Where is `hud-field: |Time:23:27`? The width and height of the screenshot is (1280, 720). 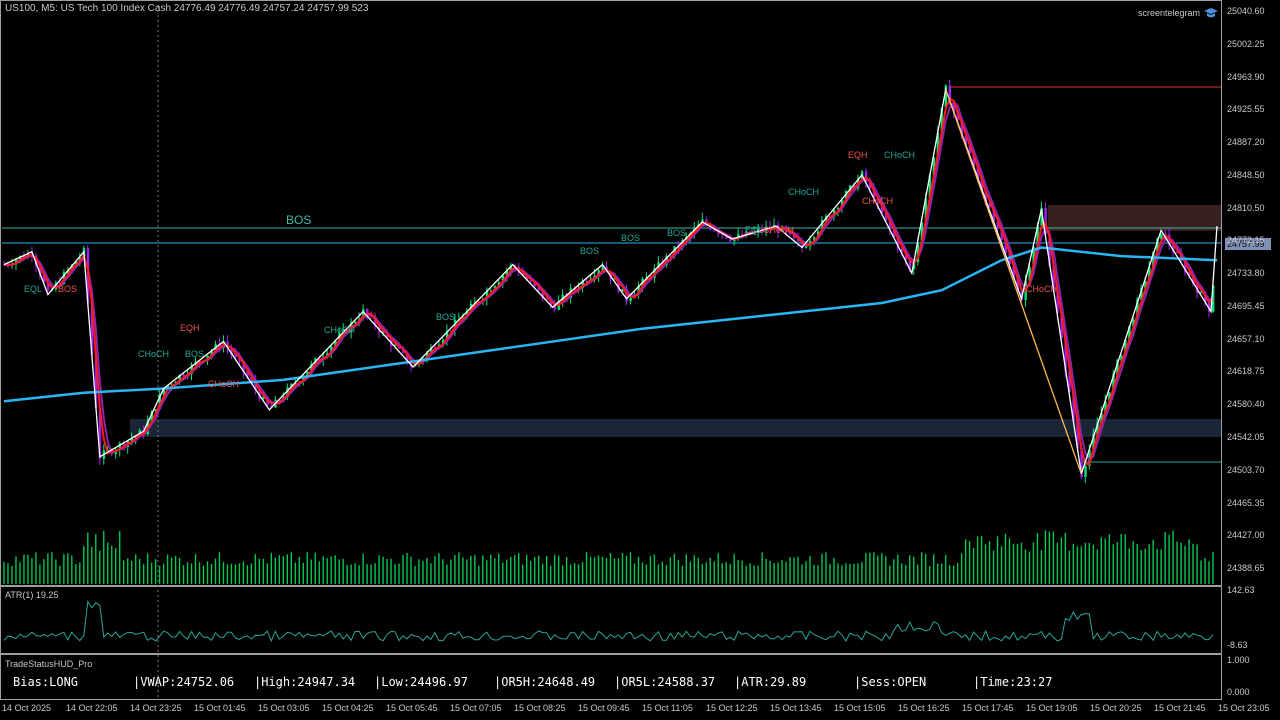 hud-field: |Time:23:27 is located at coordinates (1013, 682).